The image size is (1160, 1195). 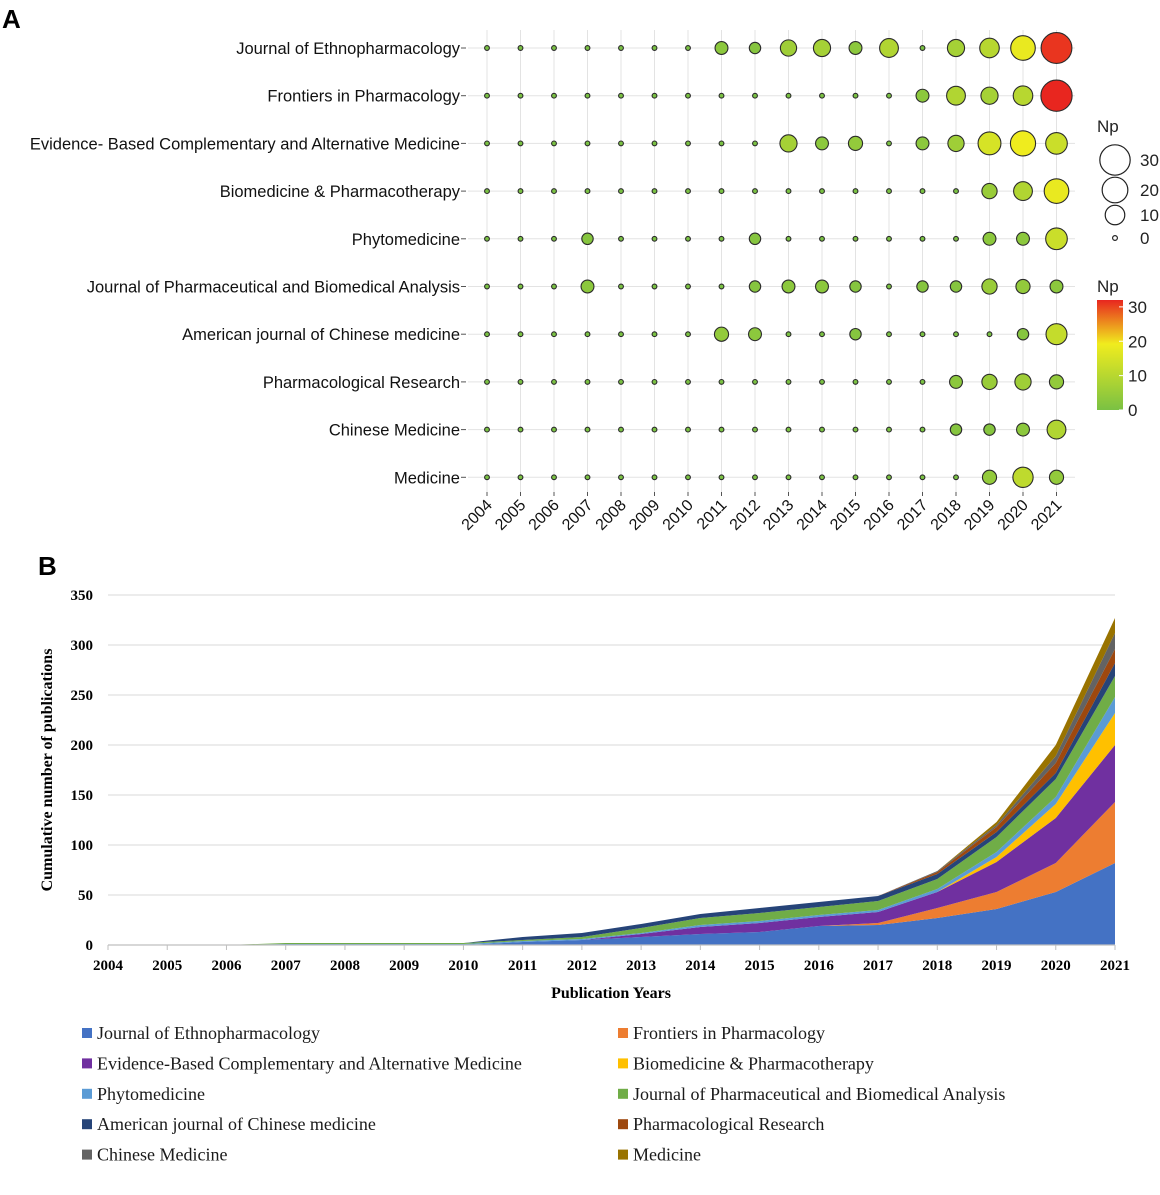 I want to click on x-tick-label: 2009, so click(x=404, y=966).